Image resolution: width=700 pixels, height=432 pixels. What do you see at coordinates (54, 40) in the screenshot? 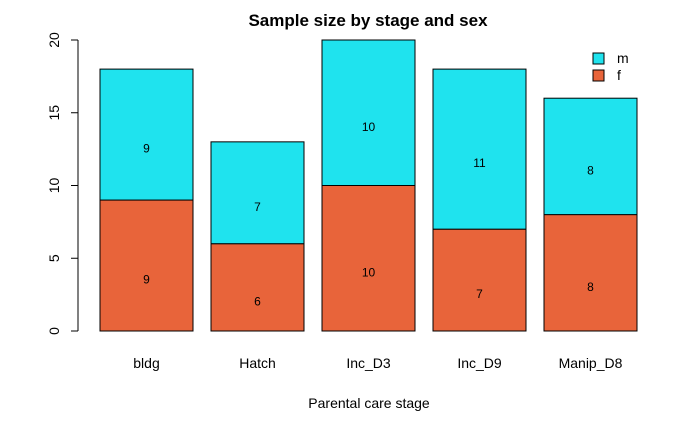
I see `y-tick-label: 20` at bounding box center [54, 40].